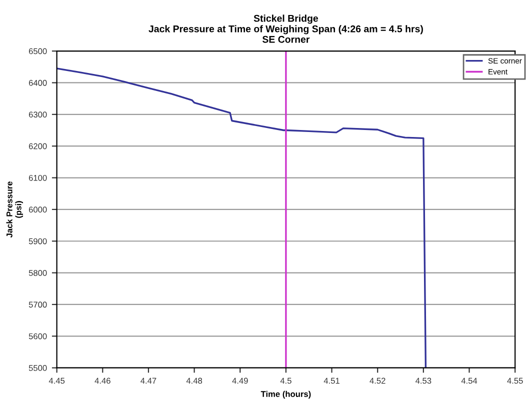  Describe the element at coordinates (37, 305) in the screenshot. I see `y-tick-label: 5700` at that location.